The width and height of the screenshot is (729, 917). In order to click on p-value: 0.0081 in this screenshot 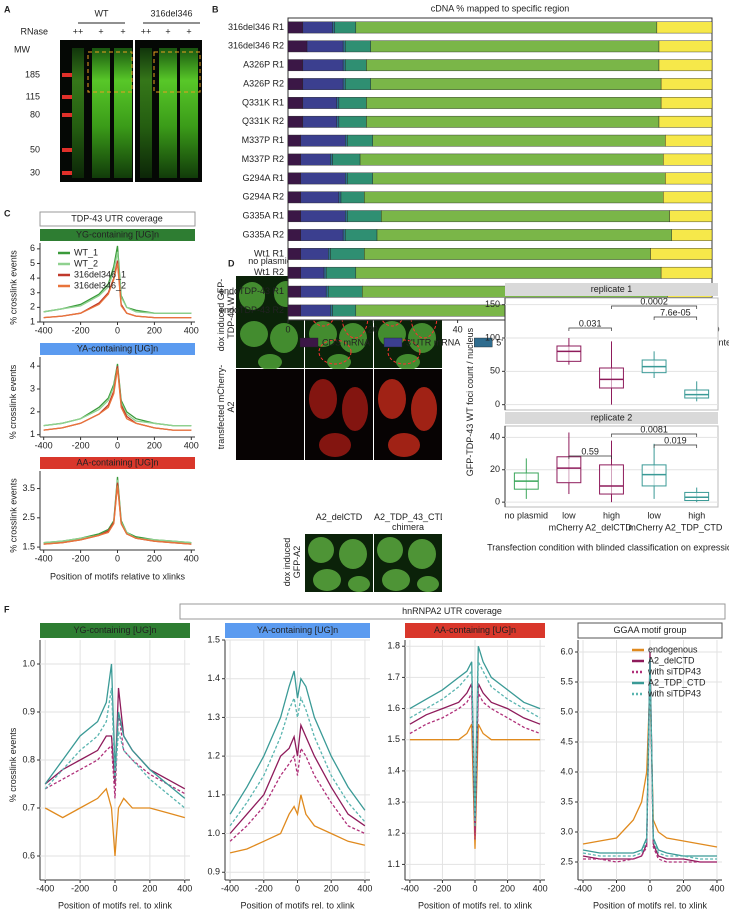, I will do `click(654, 429)`.